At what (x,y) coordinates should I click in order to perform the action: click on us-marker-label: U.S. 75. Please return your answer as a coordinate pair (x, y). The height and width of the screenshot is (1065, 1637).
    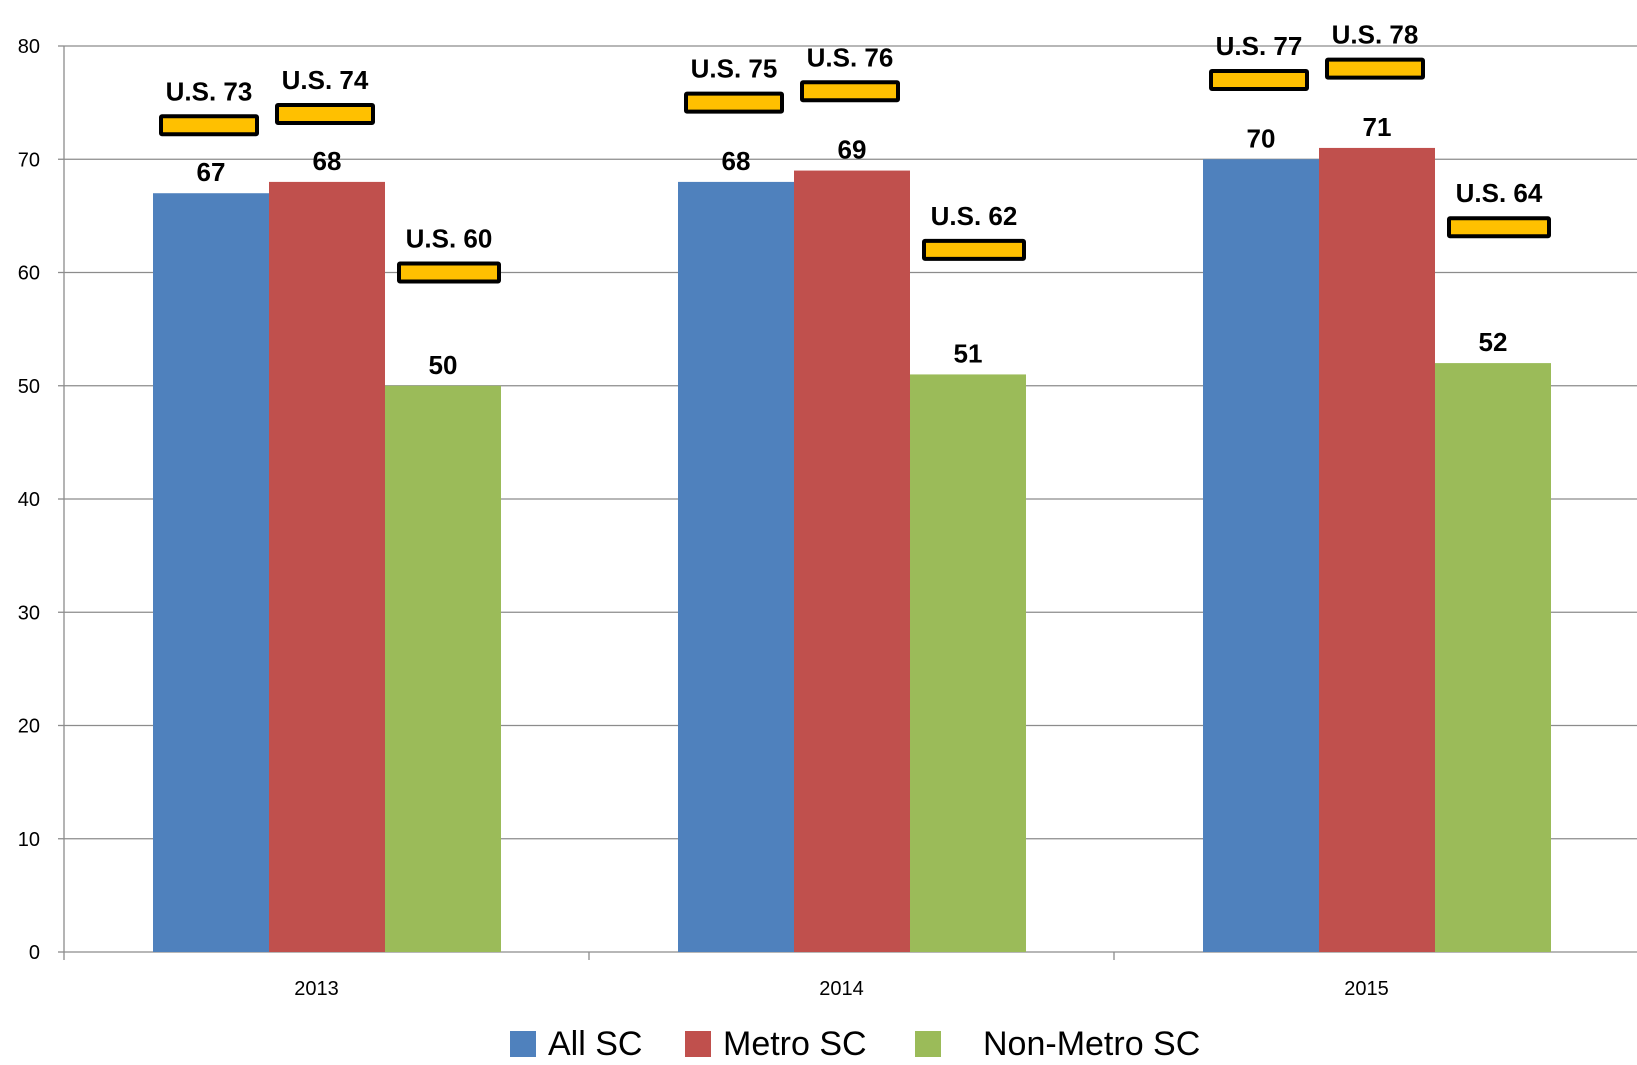
    Looking at the image, I should click on (734, 69).